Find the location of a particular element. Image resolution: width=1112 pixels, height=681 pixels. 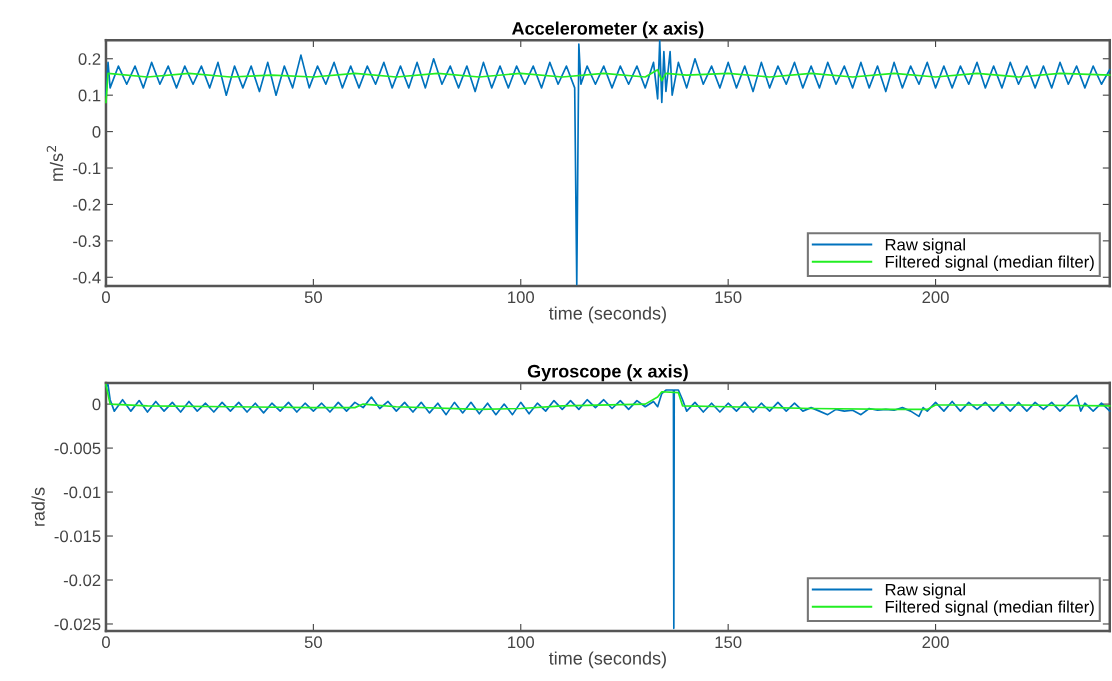

y-tick-label: -0.015 is located at coordinates (77, 536).